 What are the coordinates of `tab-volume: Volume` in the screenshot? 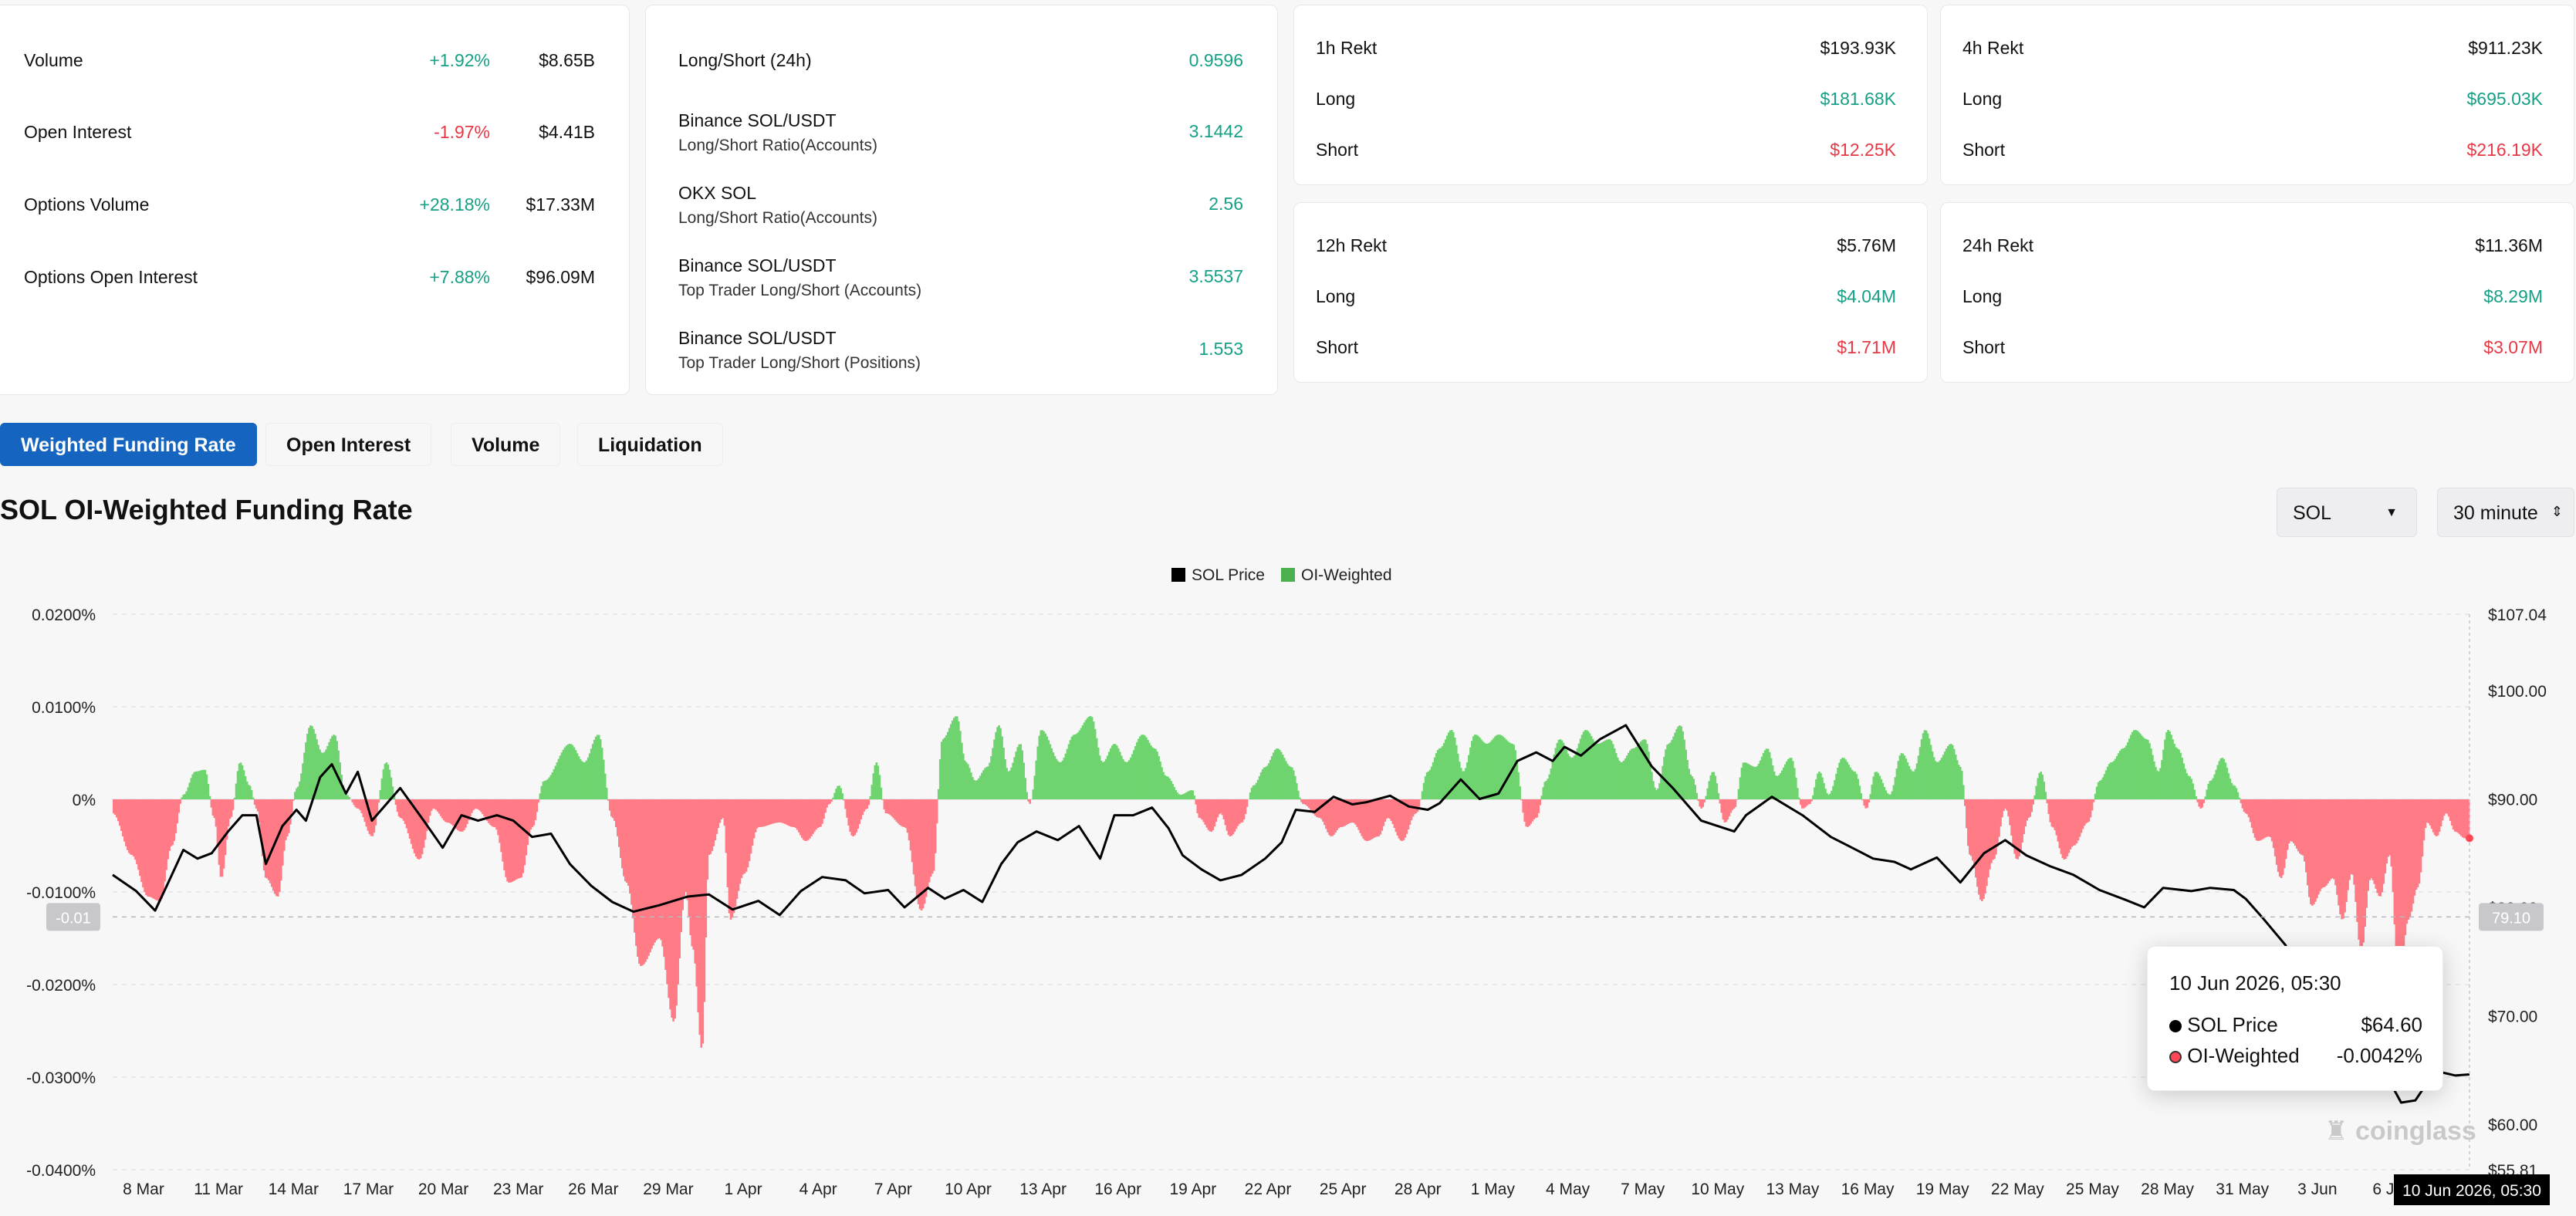 It's located at (506, 444).